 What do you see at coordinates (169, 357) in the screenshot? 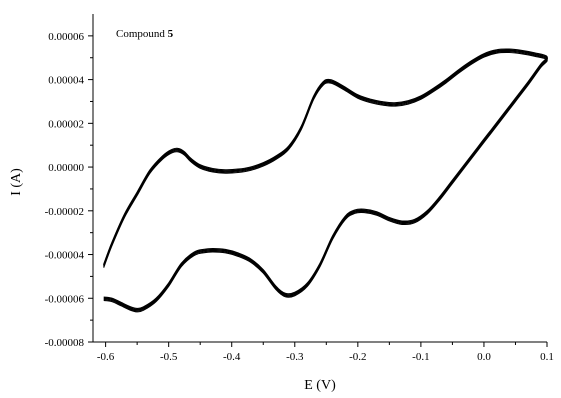
I see `x-tick-label: -0.5` at bounding box center [169, 357].